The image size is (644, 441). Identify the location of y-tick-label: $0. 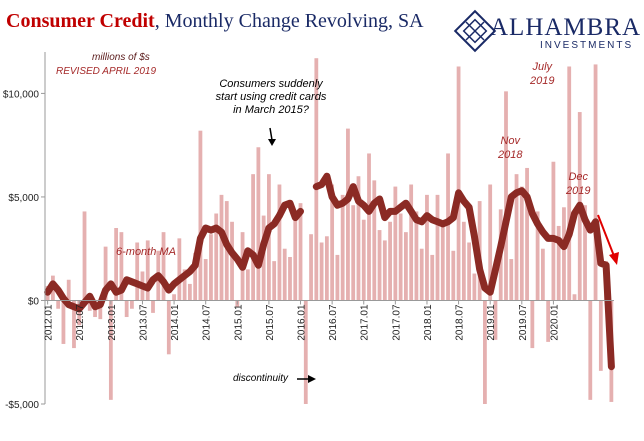
(34, 301).